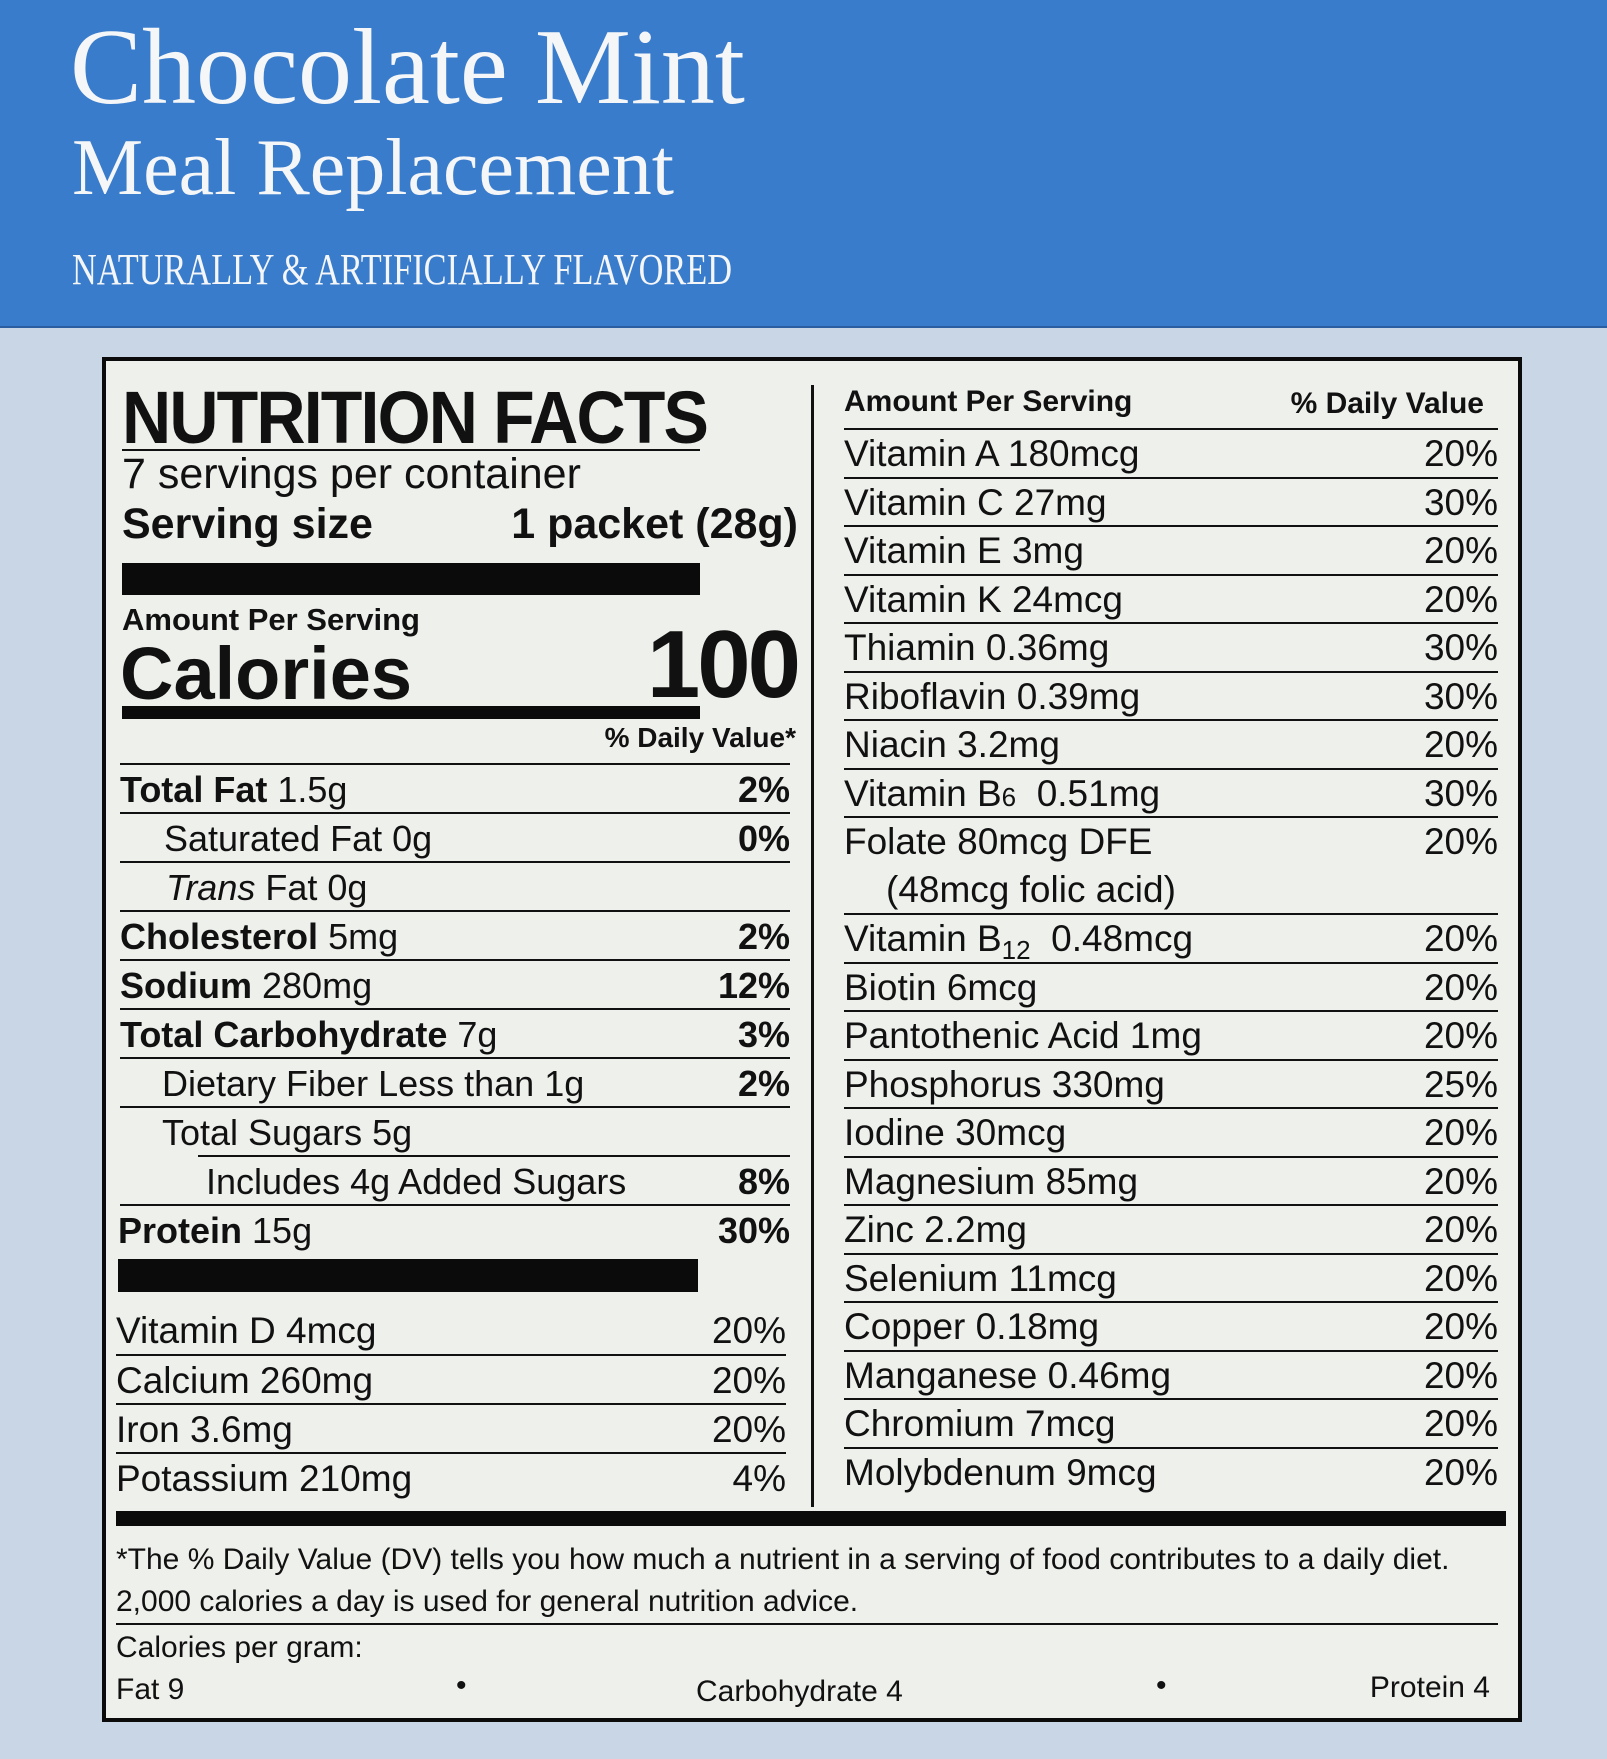 The width and height of the screenshot is (1607, 1759). What do you see at coordinates (1171, 1035) in the screenshot?
I see `vitamin-row: Pantothenic Acid 1mg 20%` at bounding box center [1171, 1035].